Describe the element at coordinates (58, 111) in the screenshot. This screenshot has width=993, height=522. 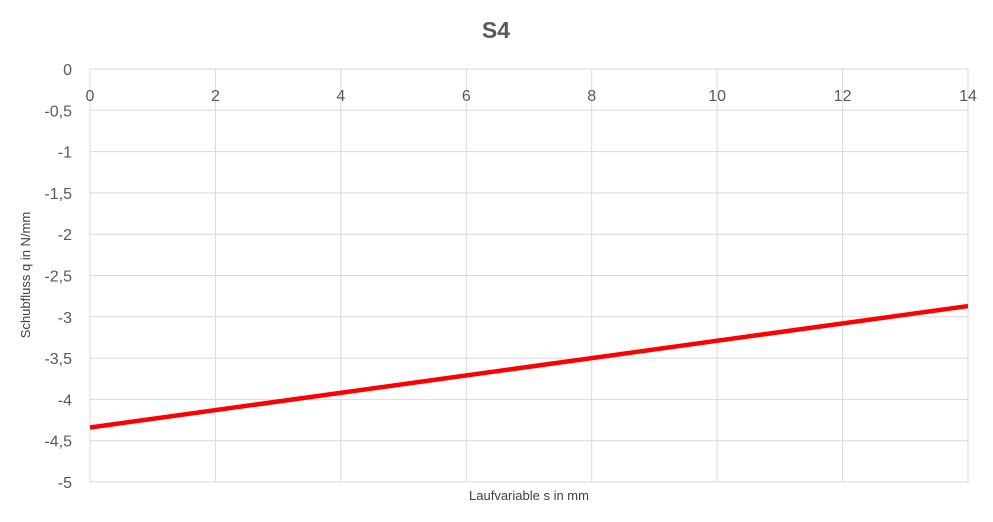
I see `y-tick-label: -0,5` at that location.